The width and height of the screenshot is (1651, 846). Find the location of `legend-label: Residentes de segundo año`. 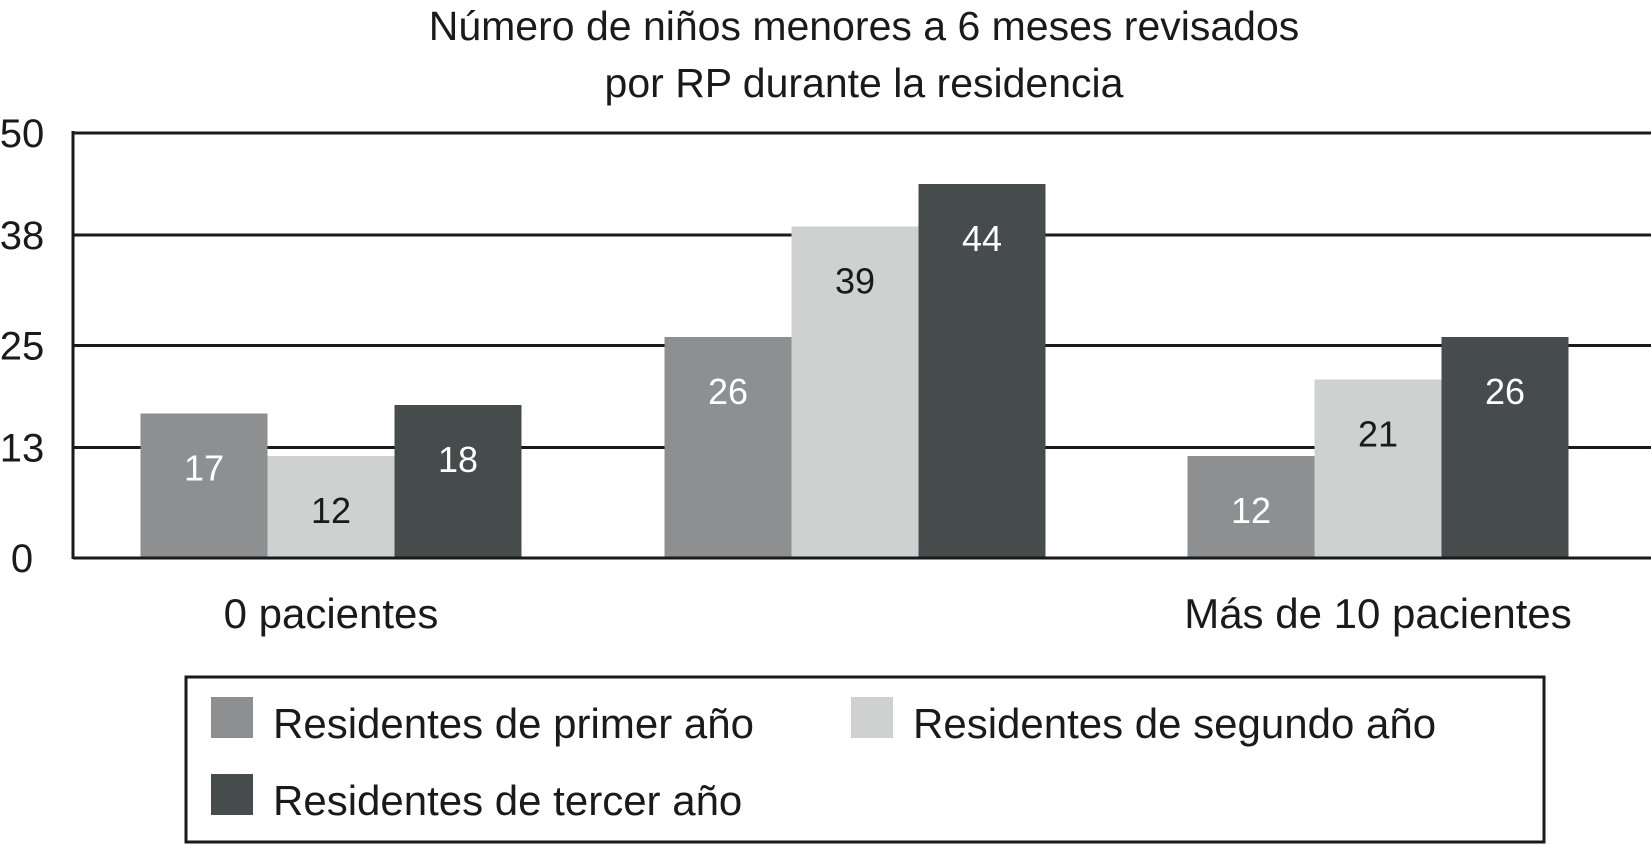

legend-label: Residentes de segundo año is located at coordinates (1174, 723).